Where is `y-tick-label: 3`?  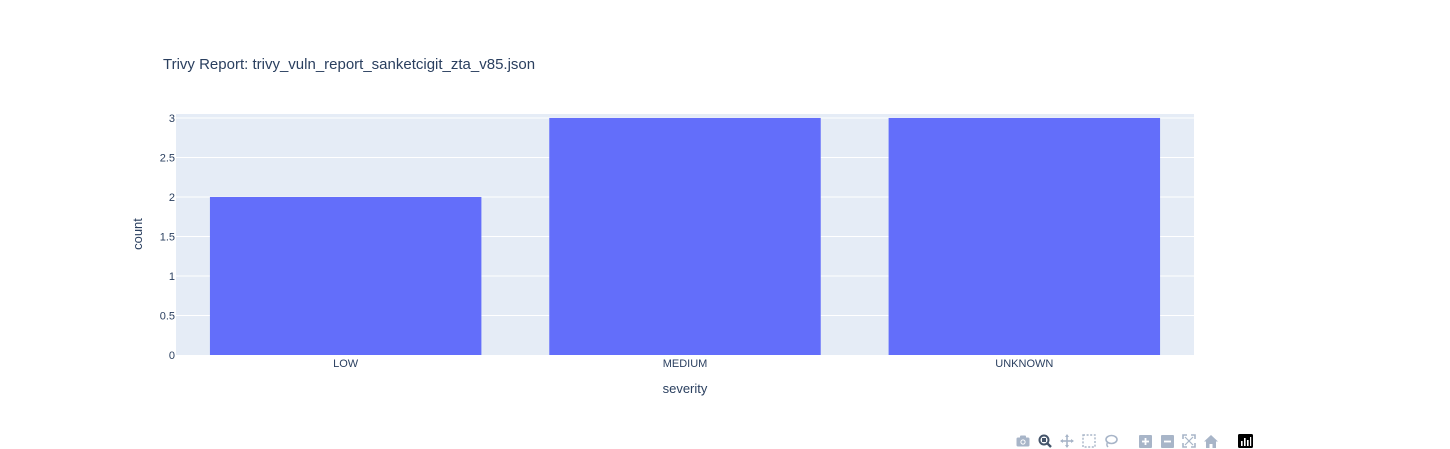 y-tick-label: 3 is located at coordinates (172, 119).